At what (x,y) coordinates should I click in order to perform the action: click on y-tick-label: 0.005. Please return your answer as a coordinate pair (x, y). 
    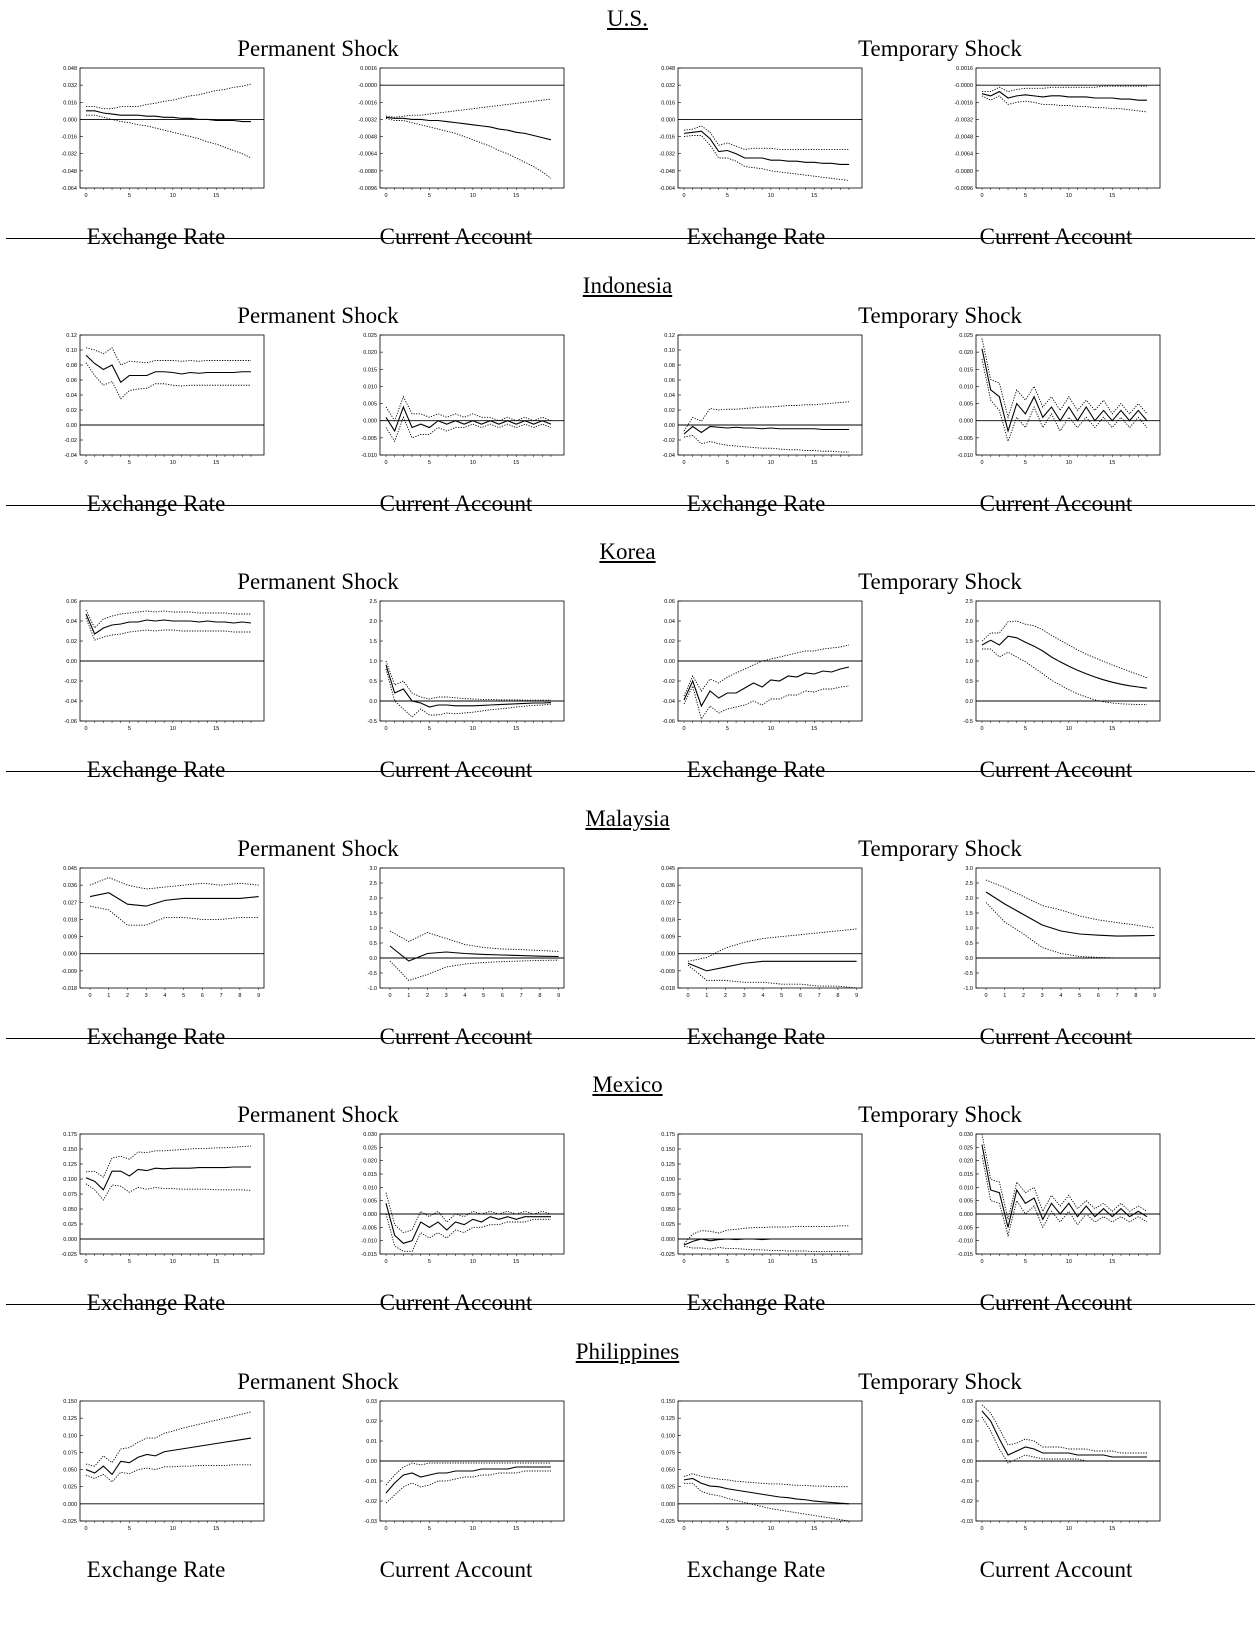
    Looking at the image, I should click on (966, 1202).